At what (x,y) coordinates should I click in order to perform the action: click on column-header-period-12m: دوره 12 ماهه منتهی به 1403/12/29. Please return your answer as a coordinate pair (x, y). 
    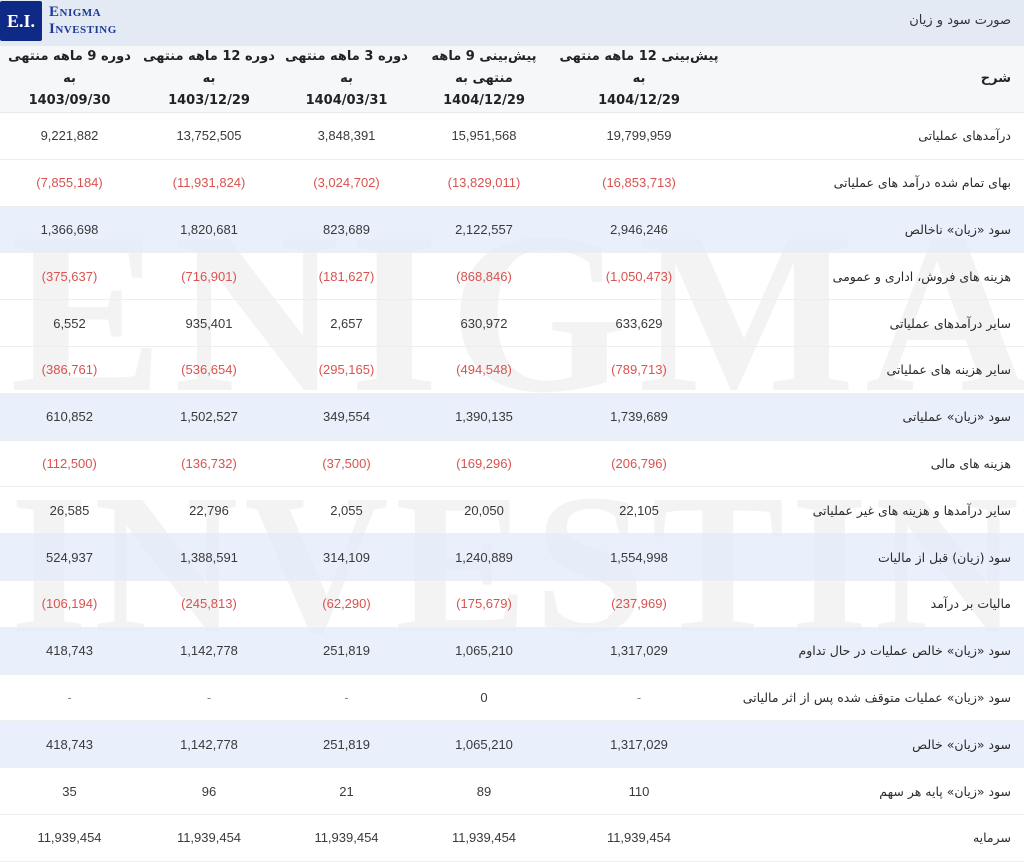
    Looking at the image, I should click on (209, 79).